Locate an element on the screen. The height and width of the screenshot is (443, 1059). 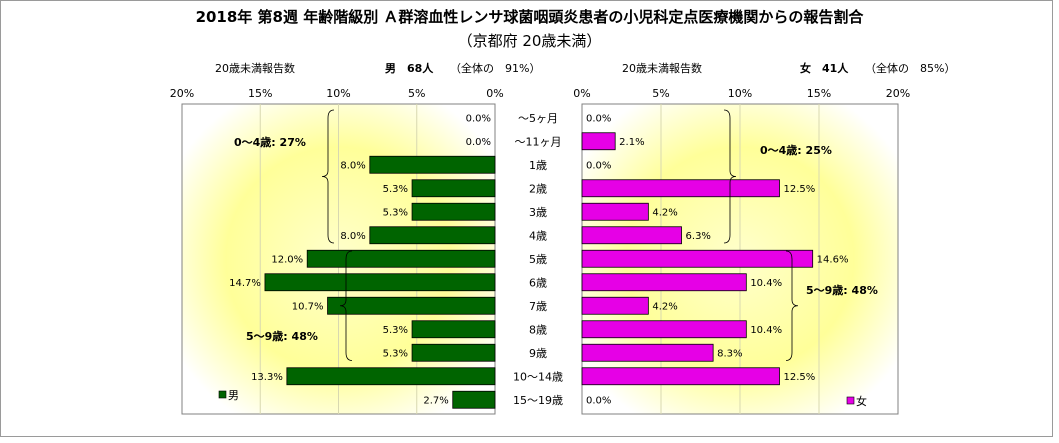
category-label: 6歳 is located at coordinates (538, 282).